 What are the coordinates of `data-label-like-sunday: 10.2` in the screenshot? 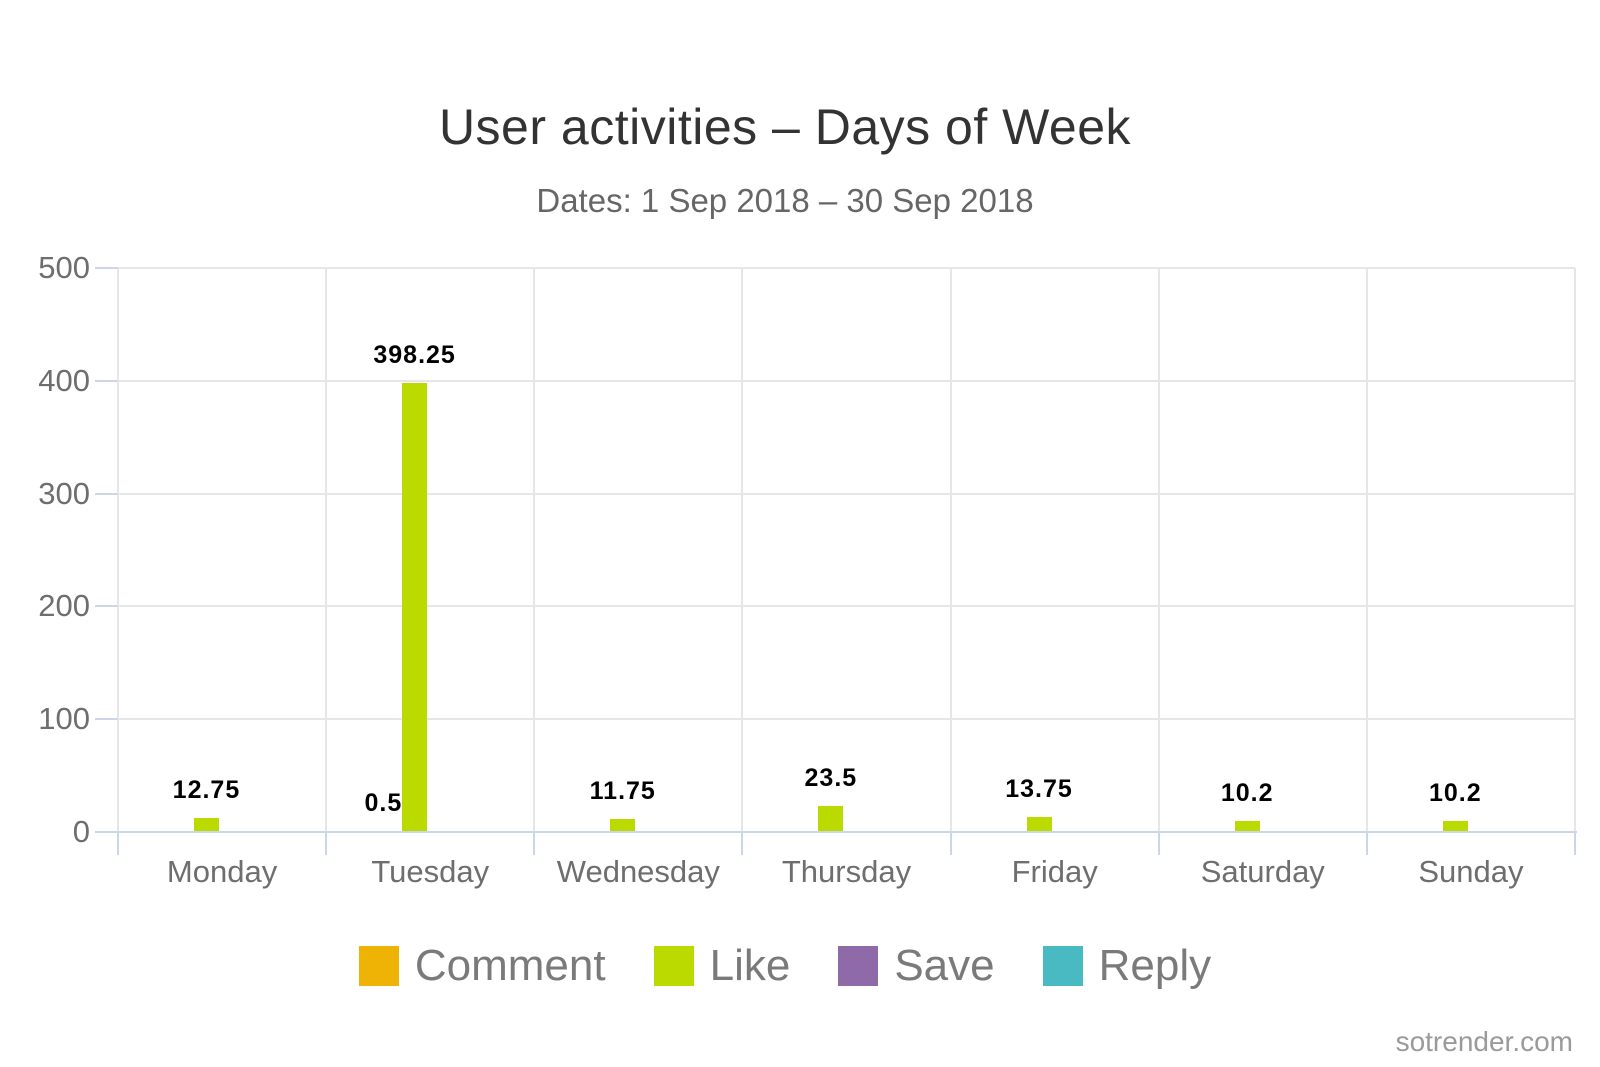 It's located at (1455, 792).